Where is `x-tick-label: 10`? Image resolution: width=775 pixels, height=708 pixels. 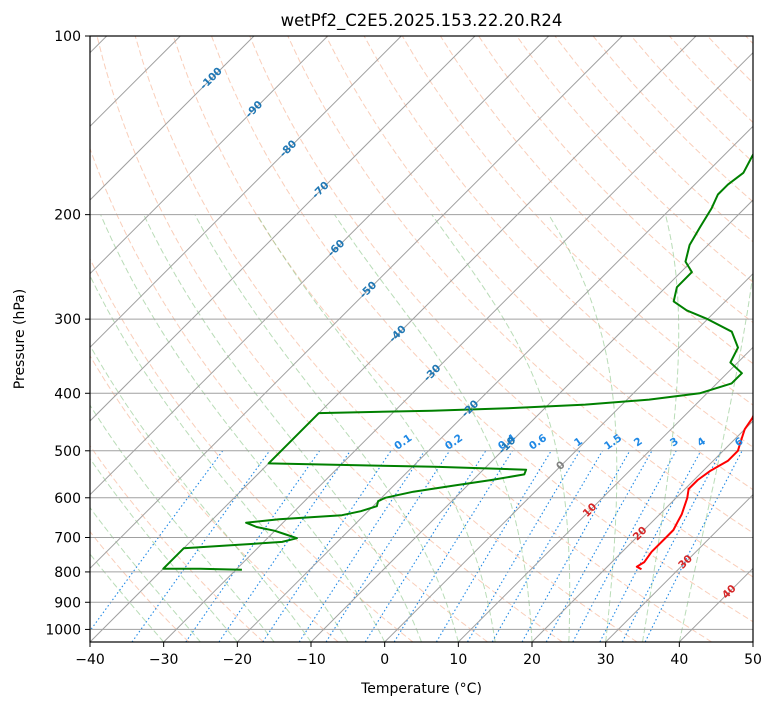
x-tick-label: 10 is located at coordinates (458, 660).